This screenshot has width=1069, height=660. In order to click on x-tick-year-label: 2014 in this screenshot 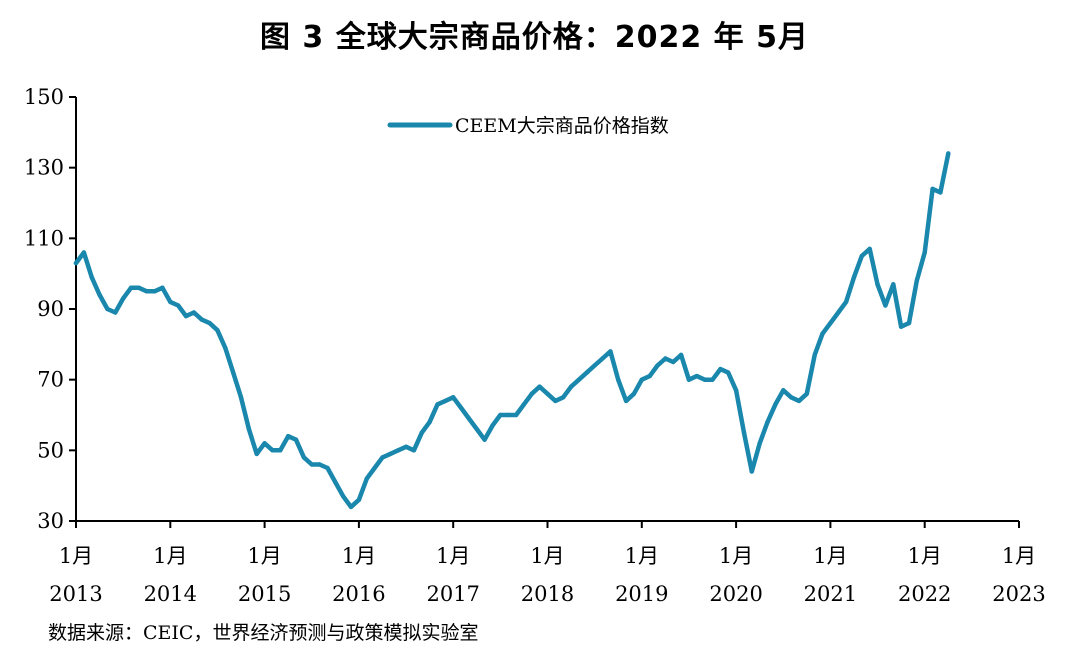, I will do `click(170, 594)`.